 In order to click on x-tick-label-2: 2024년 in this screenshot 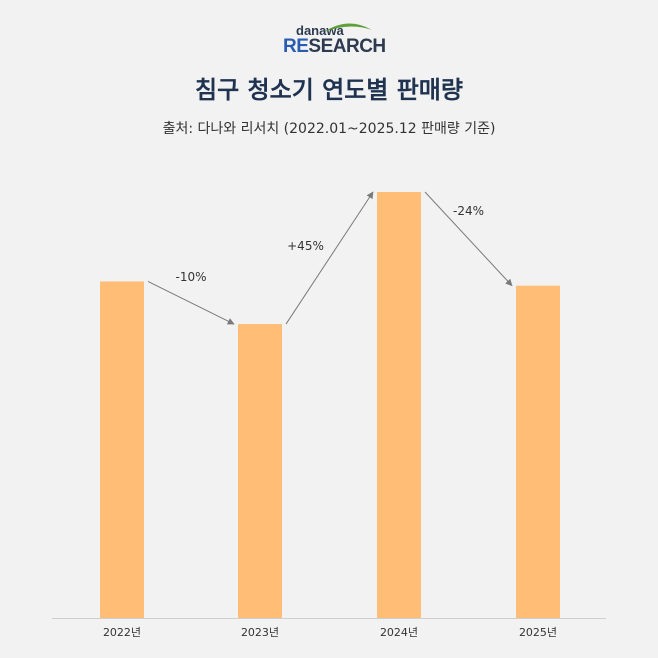, I will do `click(399, 632)`.